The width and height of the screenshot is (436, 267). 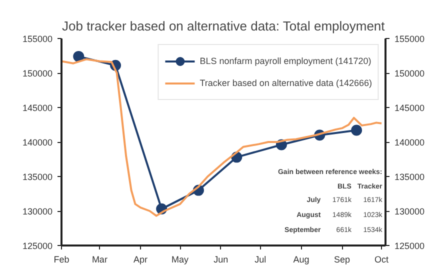 What do you see at coordinates (62, 259) in the screenshot?
I see `x-tick-label: Feb` at bounding box center [62, 259].